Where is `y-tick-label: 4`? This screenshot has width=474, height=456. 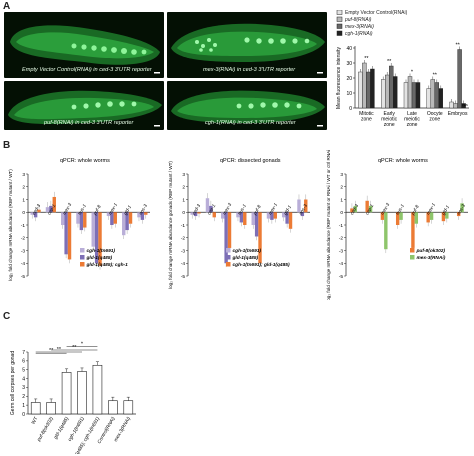
y-tick-label: 4 is located at coordinates (23, 379).